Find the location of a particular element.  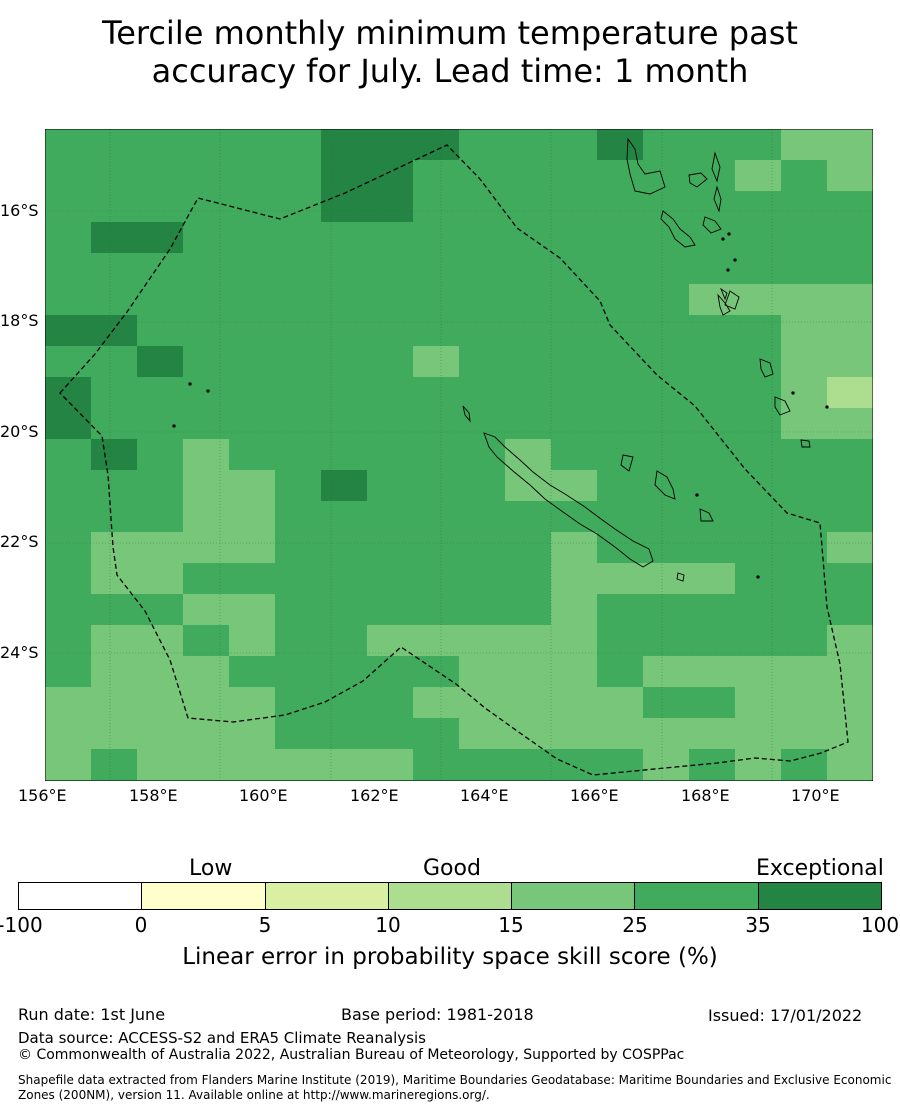

lon-label-170e: 170°E is located at coordinates (815, 795).